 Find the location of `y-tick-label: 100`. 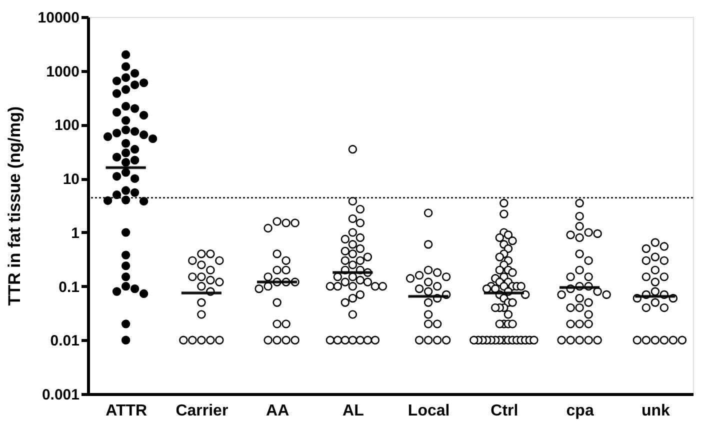

y-tick-label: 100 is located at coordinates (67, 125).